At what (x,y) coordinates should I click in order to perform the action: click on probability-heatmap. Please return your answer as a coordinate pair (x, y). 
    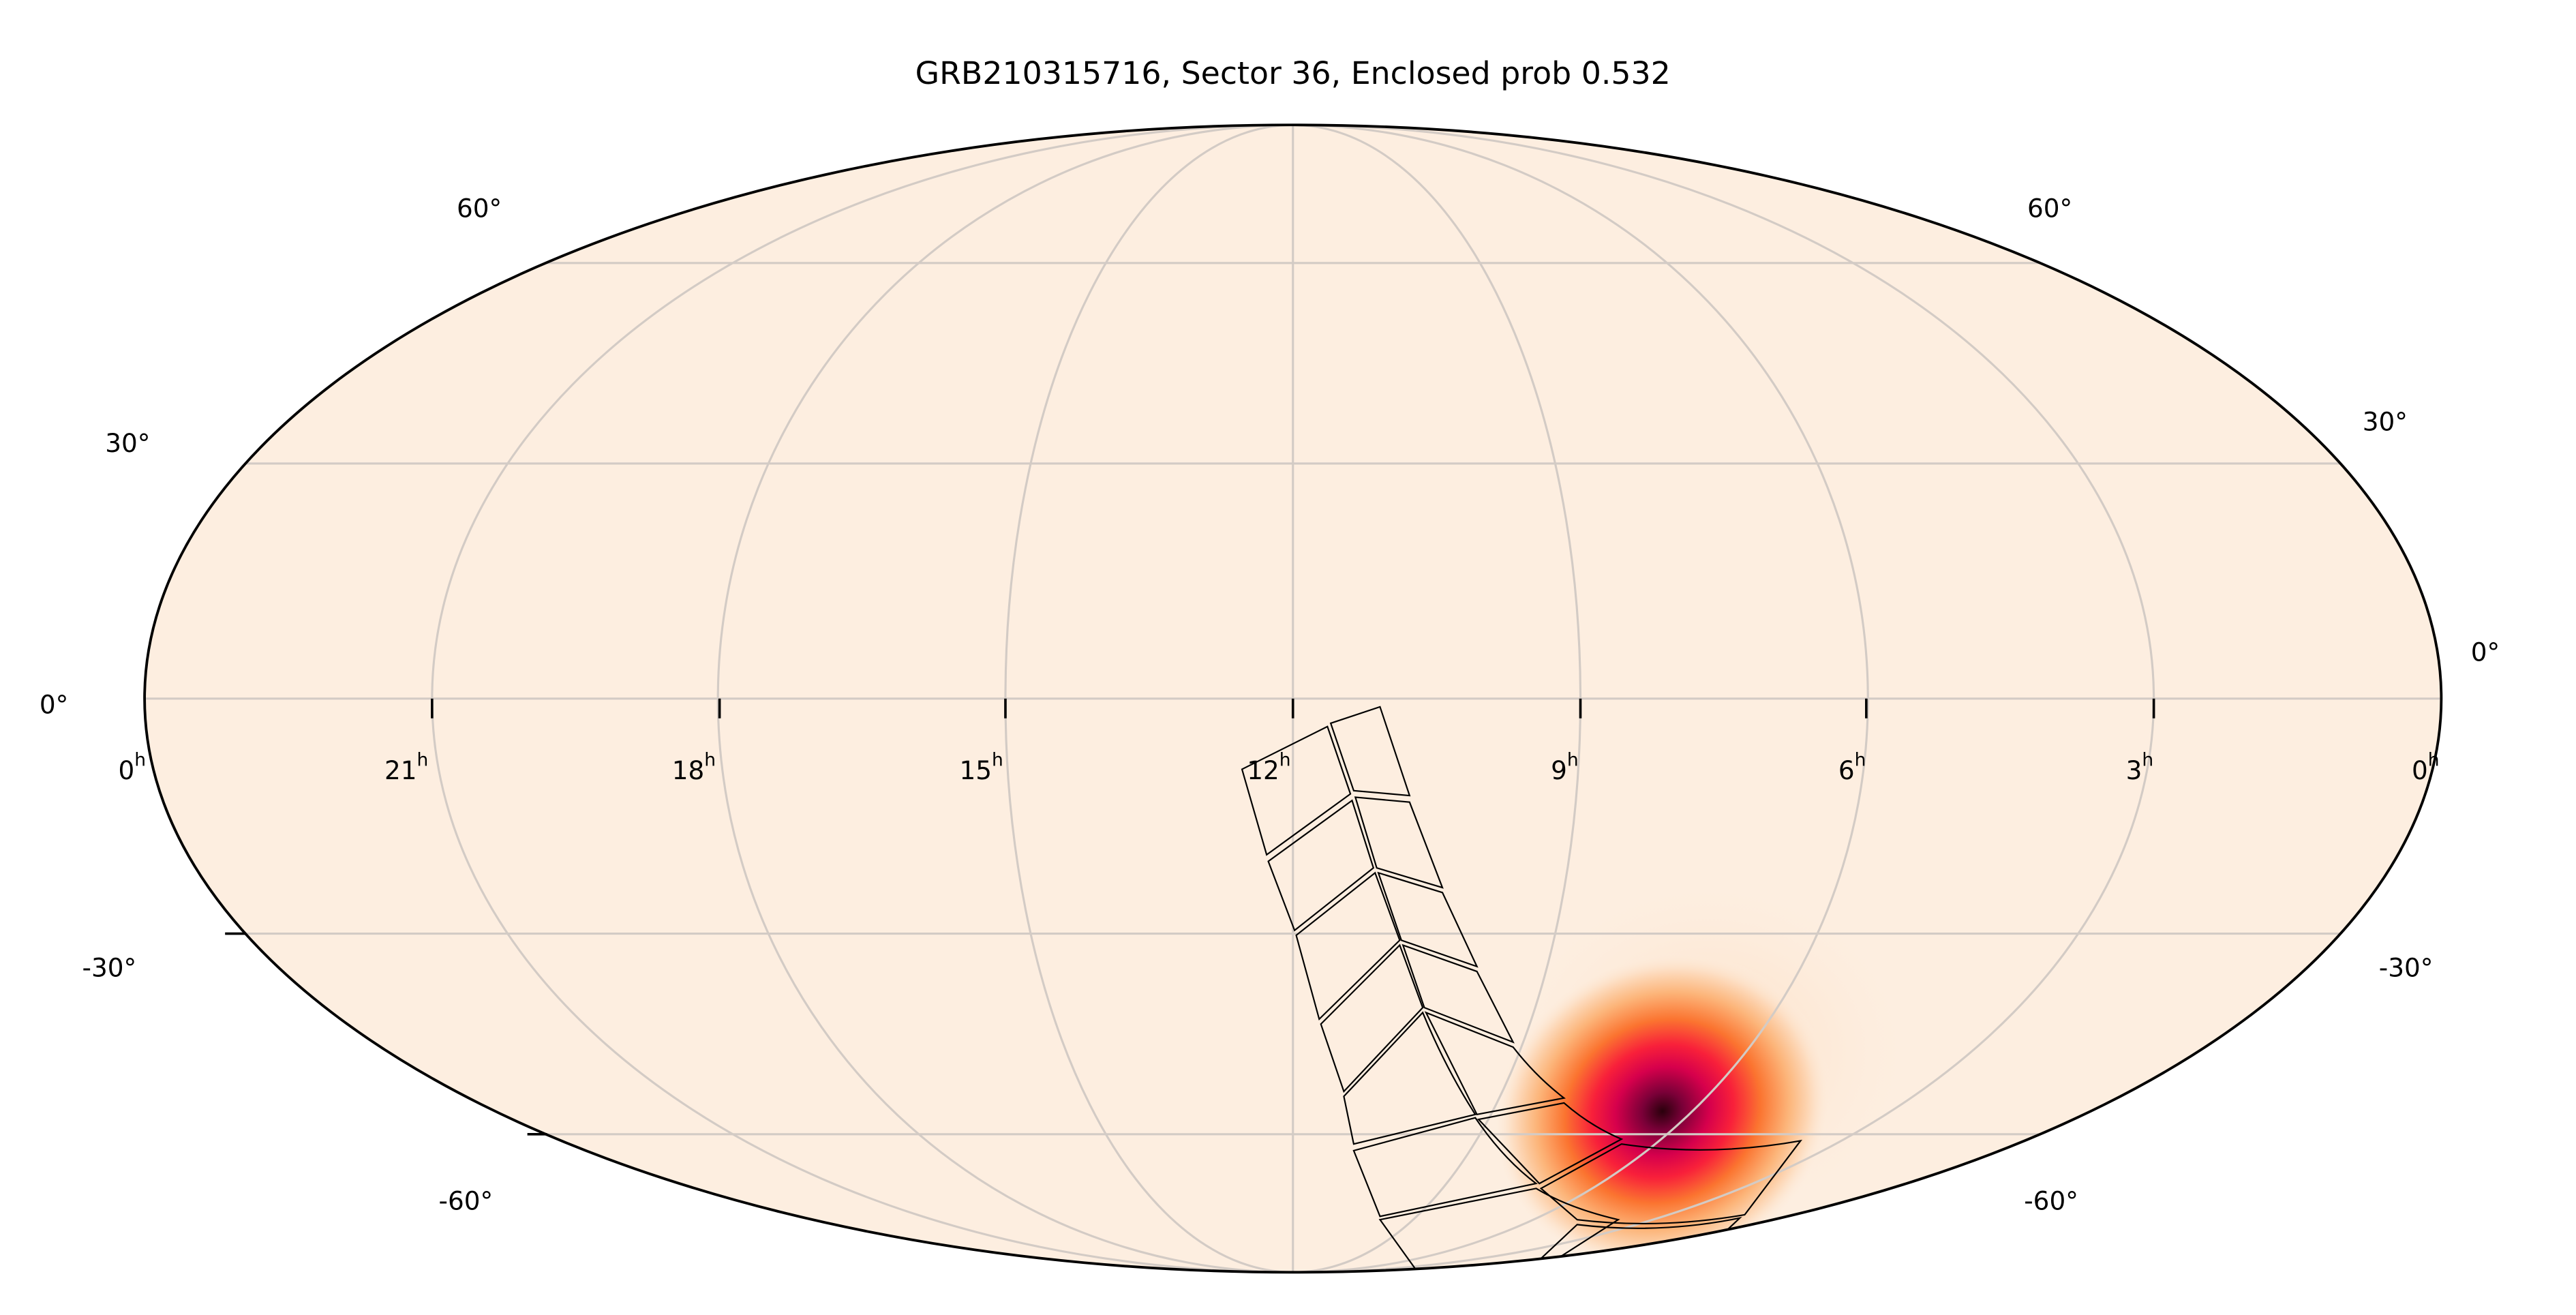
    Looking at the image, I should click on (1663, 1111).